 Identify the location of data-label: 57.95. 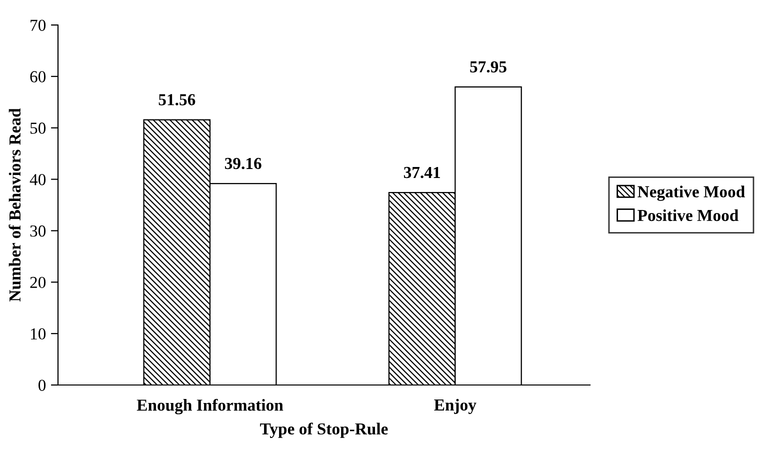
(488, 67).